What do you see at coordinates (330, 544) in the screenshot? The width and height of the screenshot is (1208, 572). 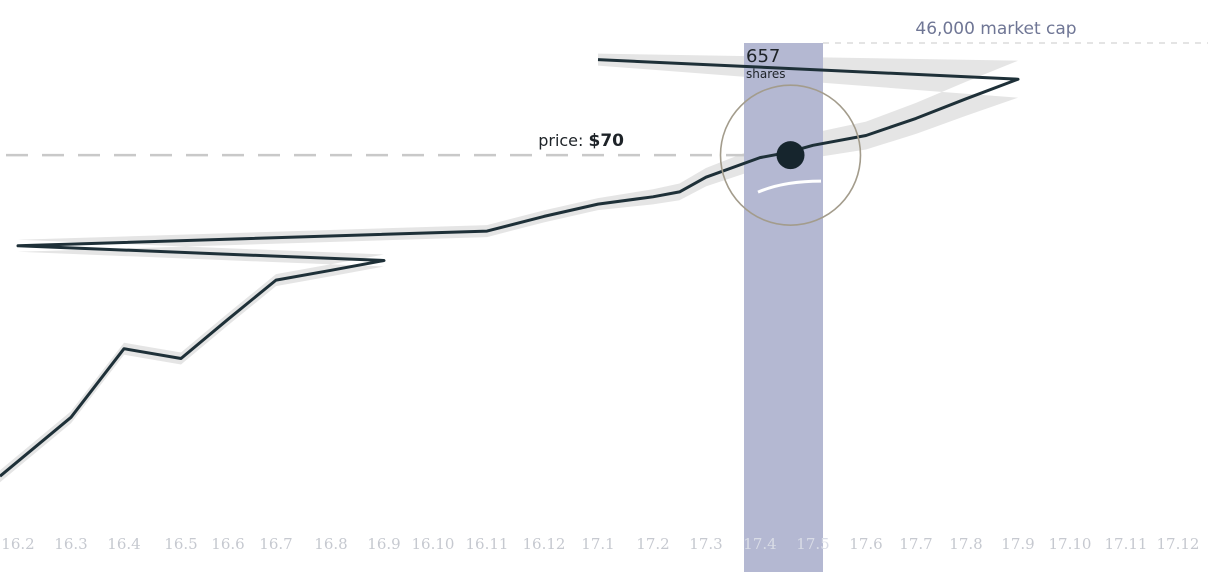 I see `x-tick-label: 16.8` at bounding box center [330, 544].